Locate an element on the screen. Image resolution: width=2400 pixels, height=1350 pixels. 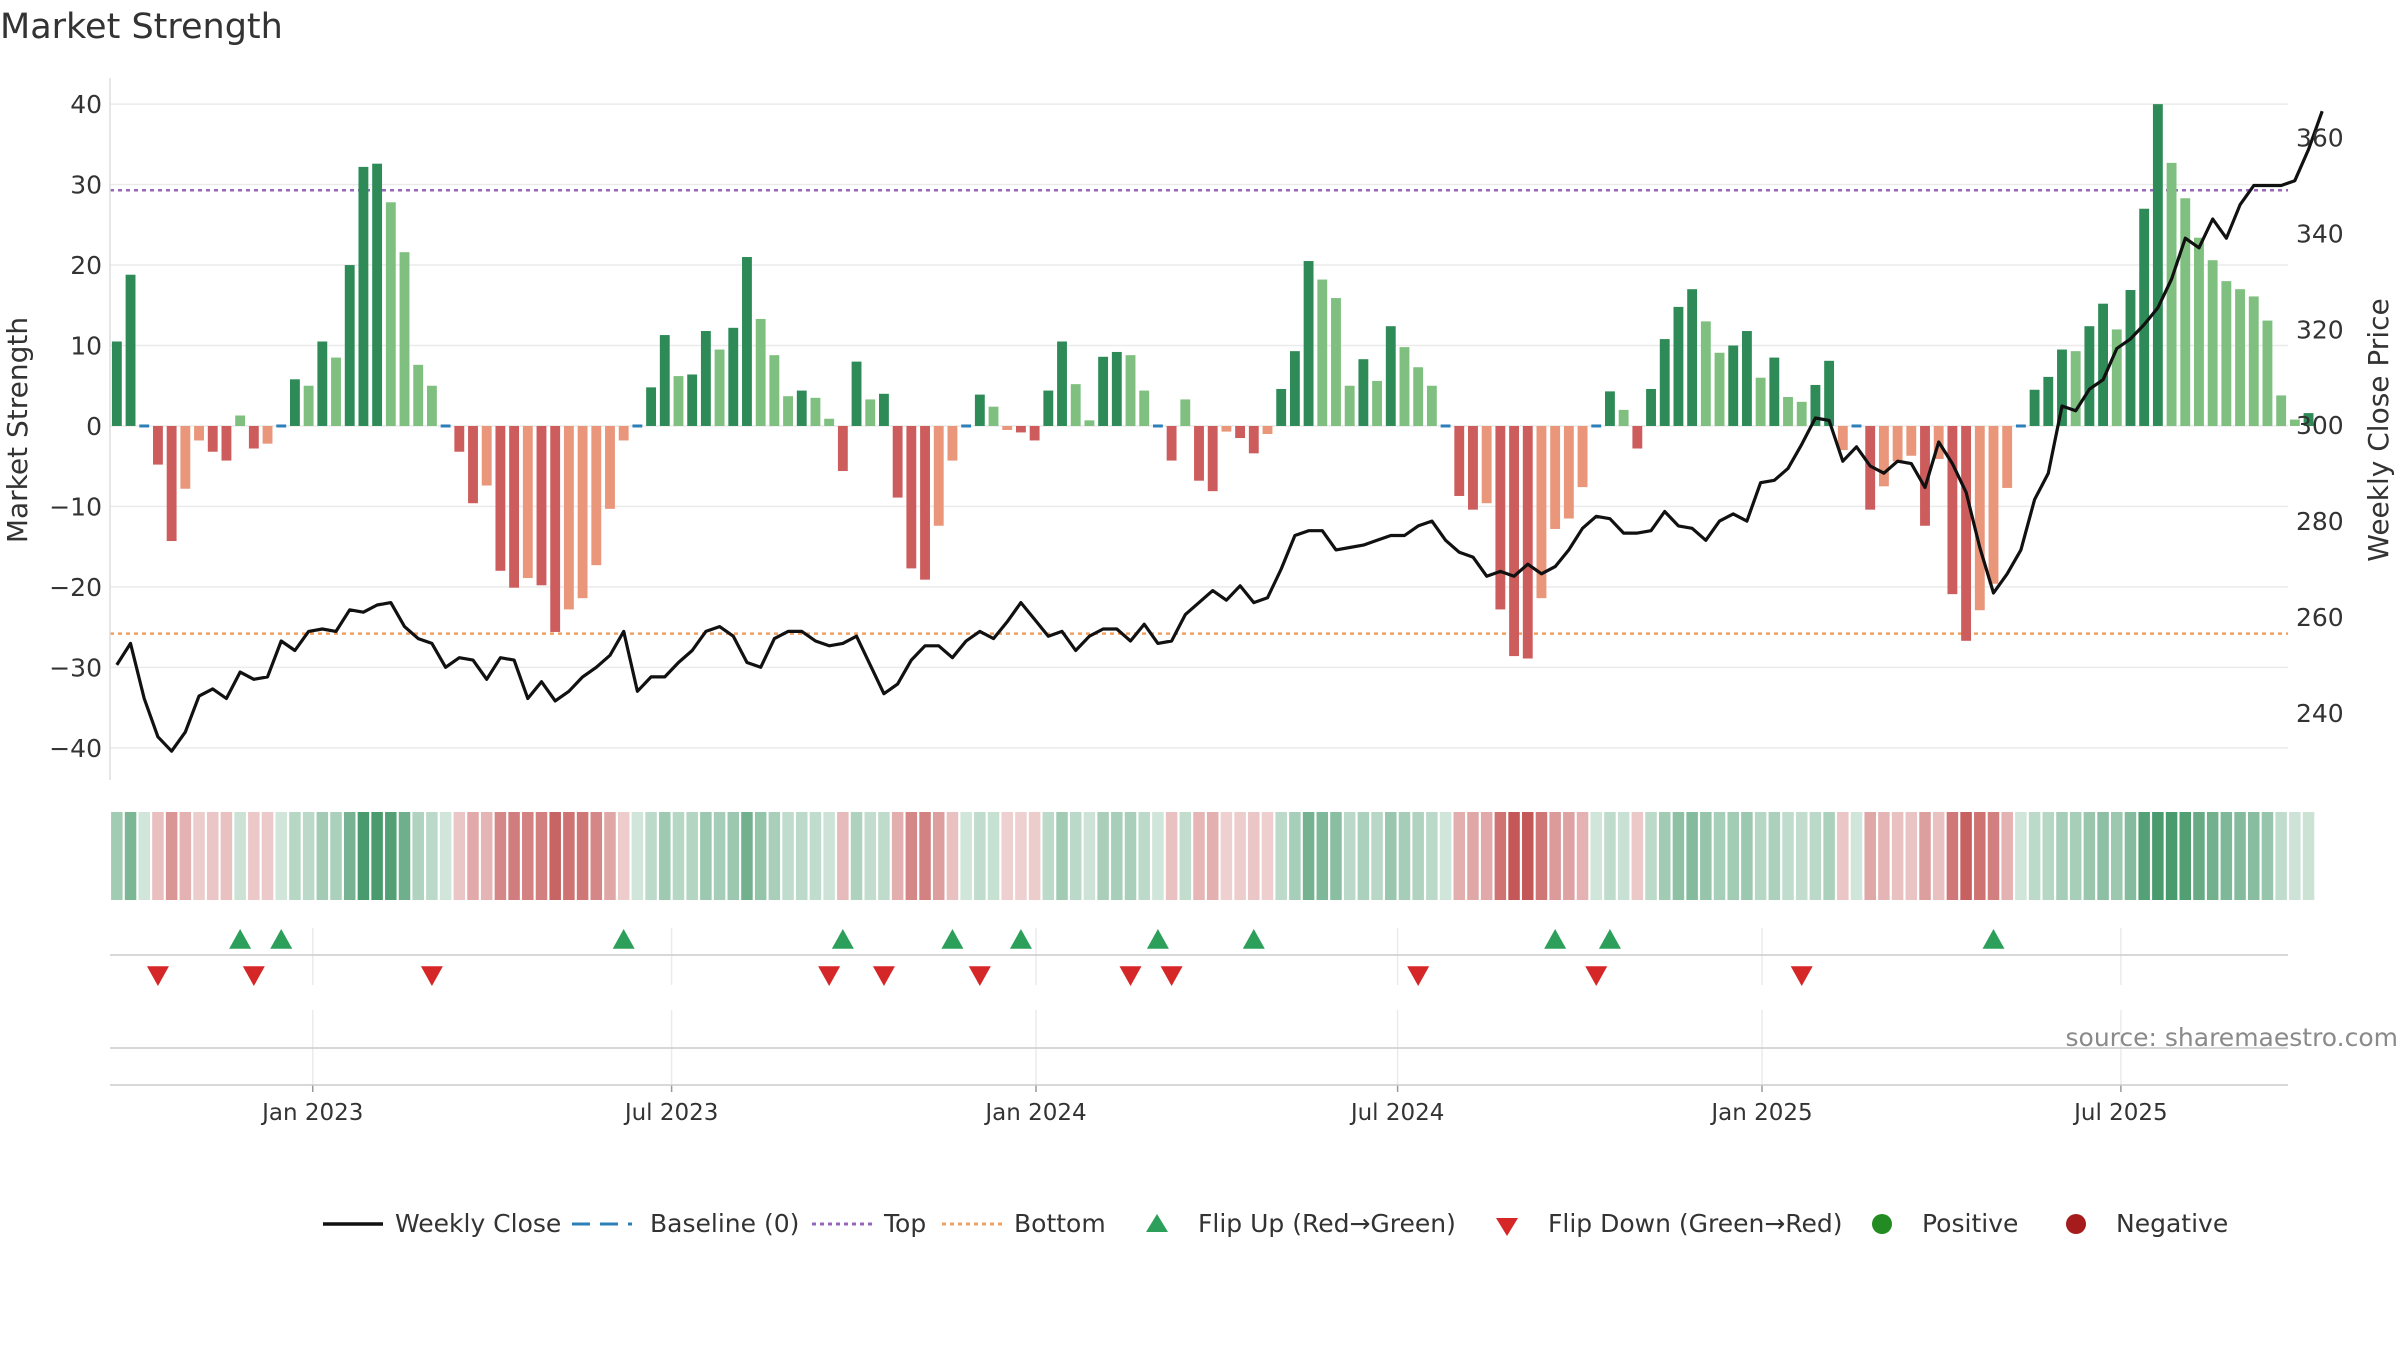
date-tick-label: Jul 2024 is located at coordinates (1397, 1113).